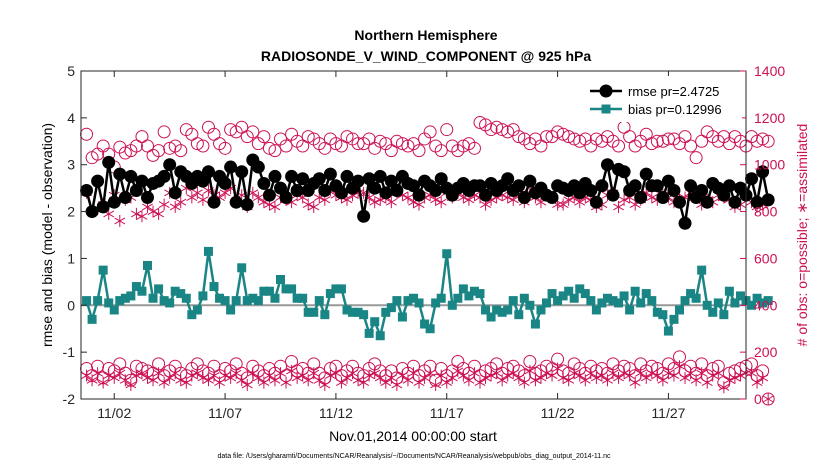 The image size is (830, 470). What do you see at coordinates (447, 413) in the screenshot?
I see `x-tick-label: 11/17` at bounding box center [447, 413].